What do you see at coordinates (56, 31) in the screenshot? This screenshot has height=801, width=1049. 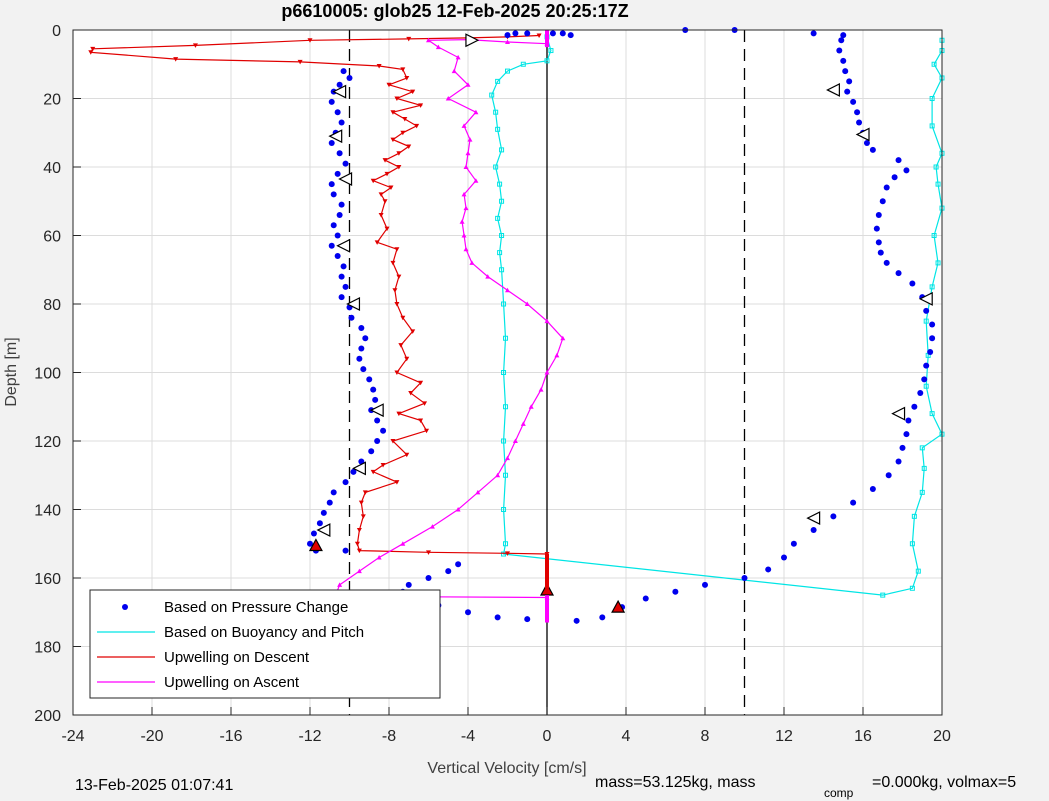 I see `y-tick-label: 0` at bounding box center [56, 31].